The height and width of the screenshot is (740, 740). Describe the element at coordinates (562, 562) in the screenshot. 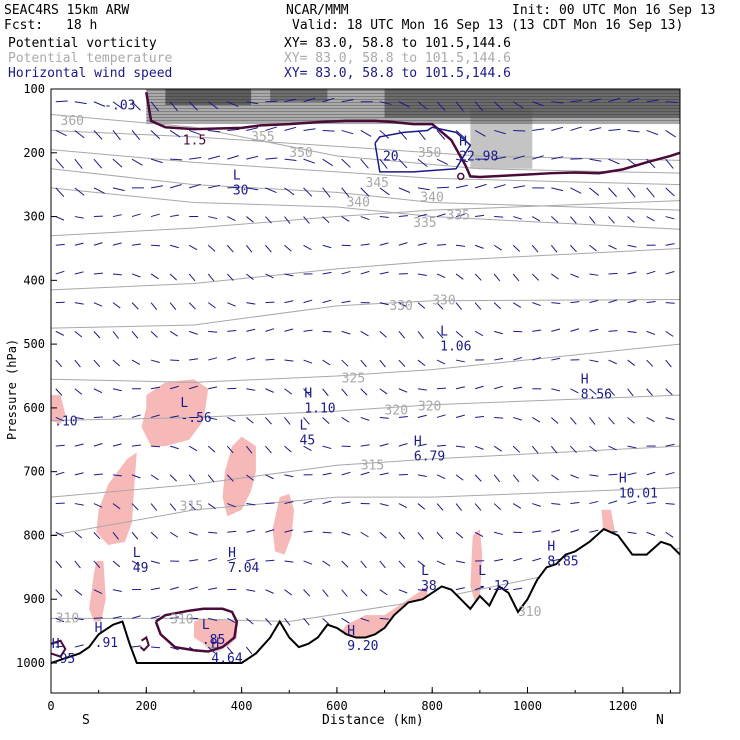

I see `extremum-value: 8.85` at that location.